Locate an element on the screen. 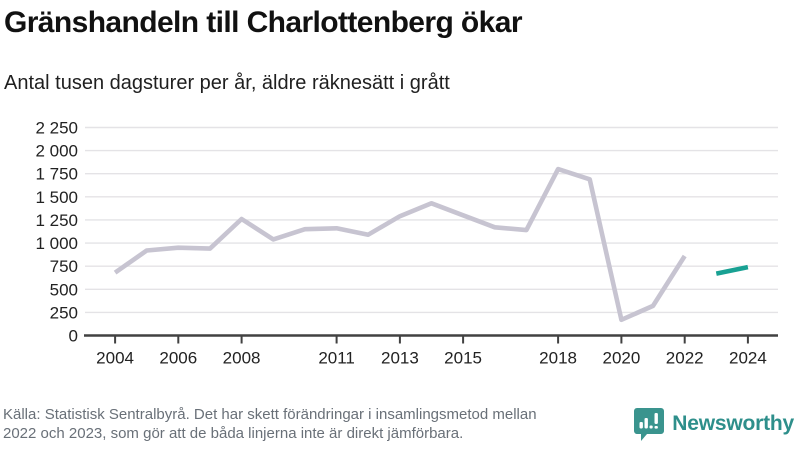 This screenshot has height=450, width=800. svg-text: 2011 is located at coordinates (336, 358).